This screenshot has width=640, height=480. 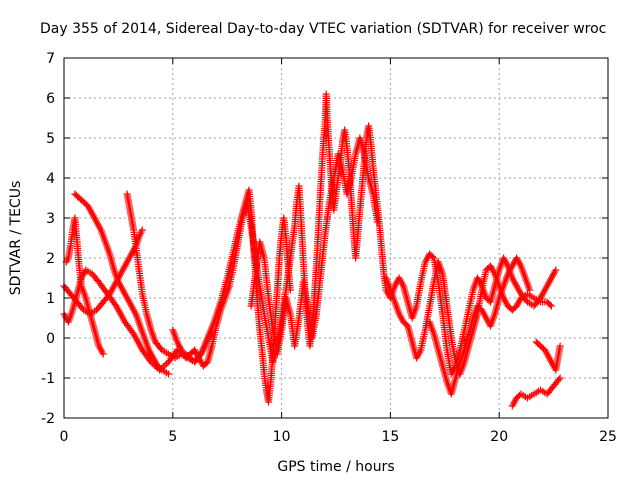 What do you see at coordinates (64, 437) in the screenshot?
I see `x-tick-label: 0` at bounding box center [64, 437].